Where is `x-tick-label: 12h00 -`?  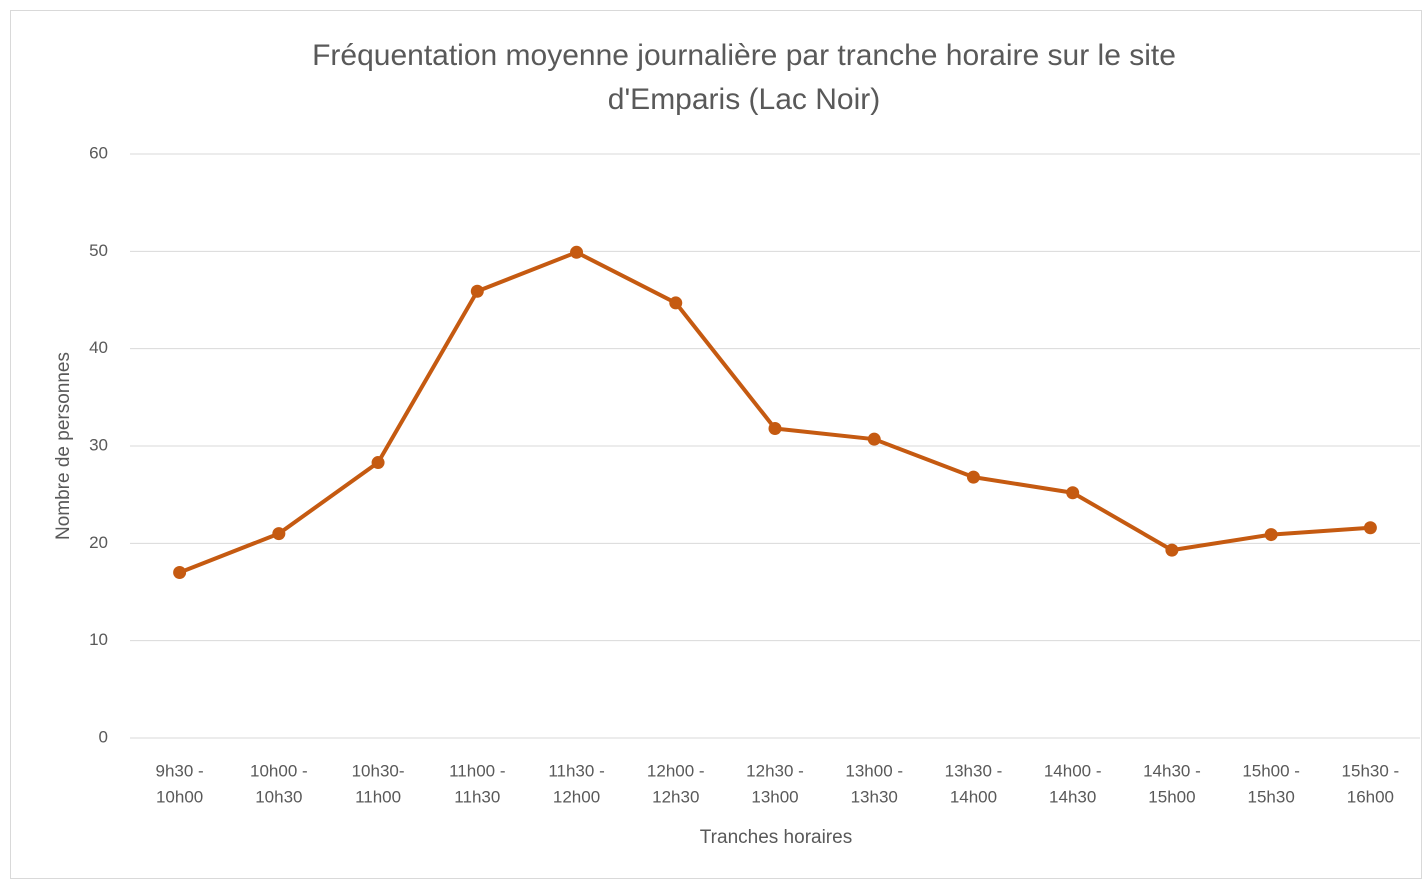
x-tick-label: 12h00 - is located at coordinates (676, 770).